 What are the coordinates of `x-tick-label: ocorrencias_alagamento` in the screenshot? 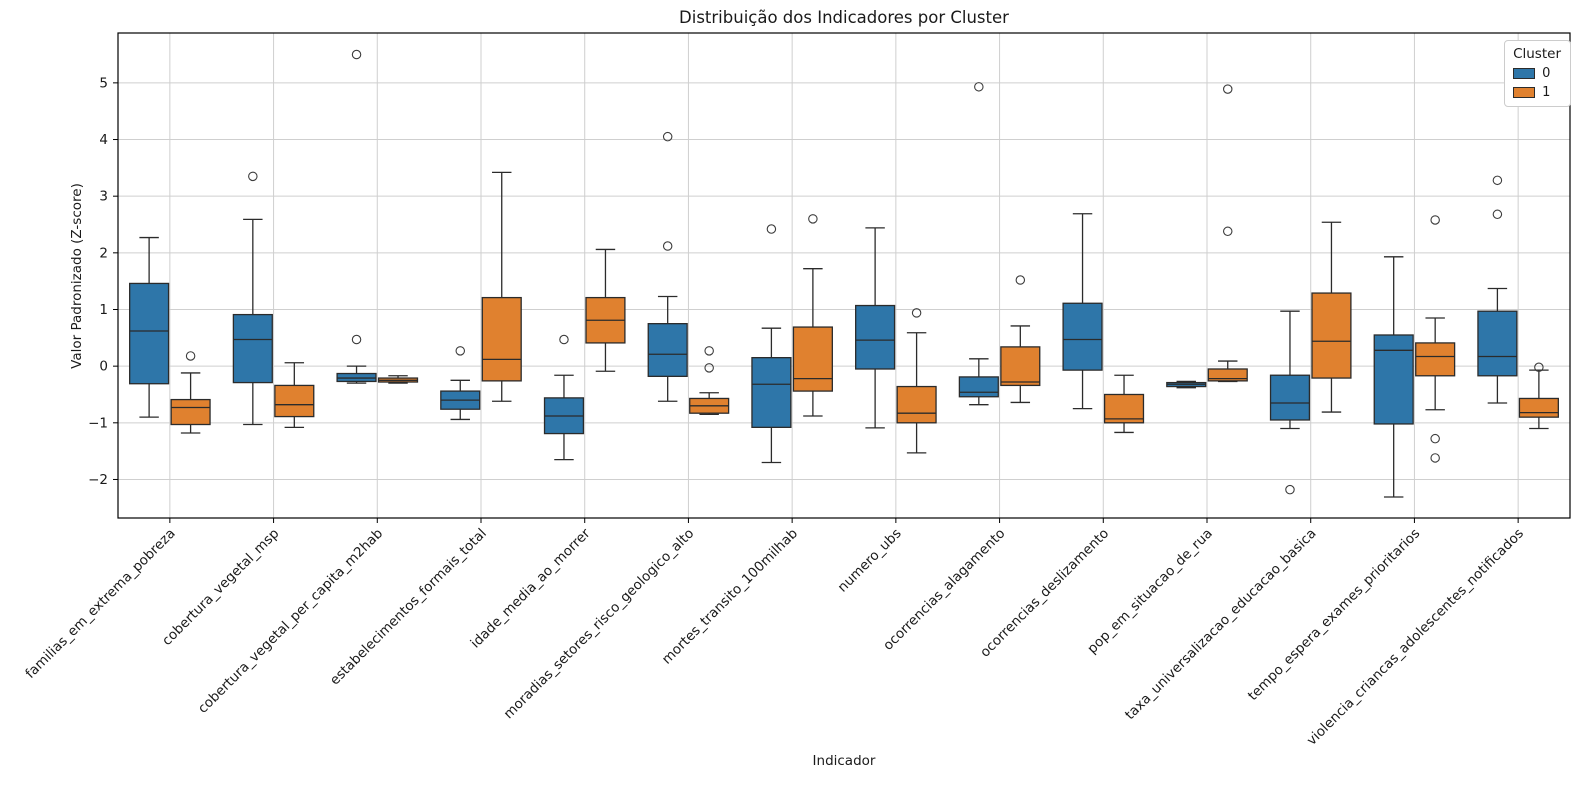 It's located at (944, 590).